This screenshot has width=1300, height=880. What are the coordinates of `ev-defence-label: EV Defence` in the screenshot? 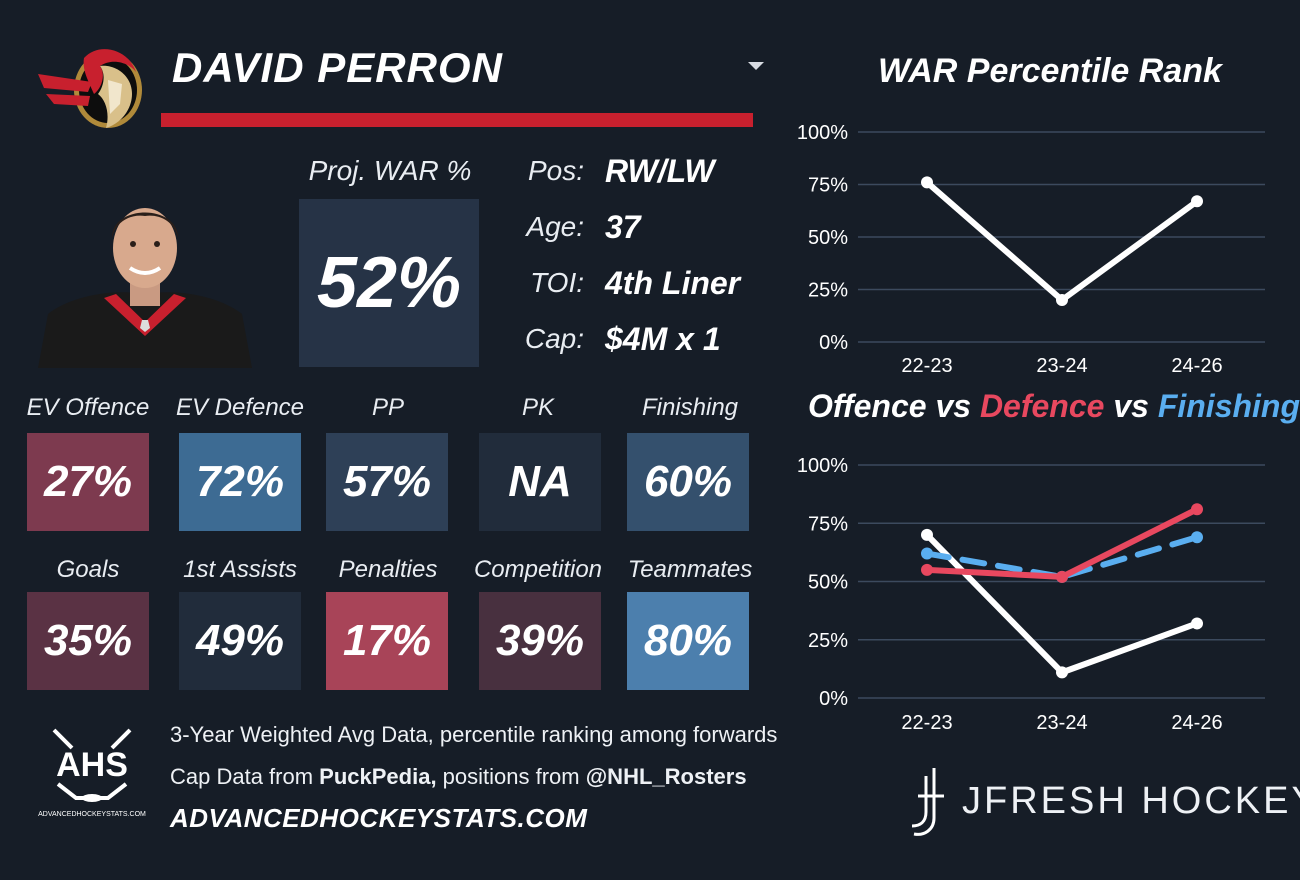 It's located at (240, 407).